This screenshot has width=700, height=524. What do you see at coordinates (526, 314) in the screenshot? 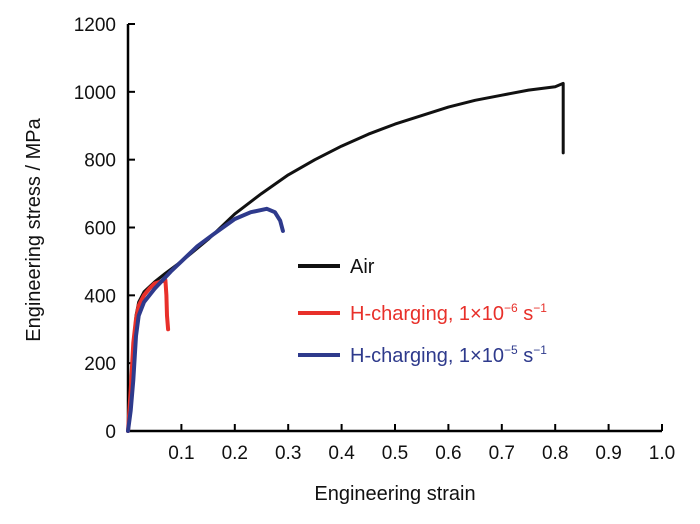
I see `legend-1-unit: s` at bounding box center [526, 314].